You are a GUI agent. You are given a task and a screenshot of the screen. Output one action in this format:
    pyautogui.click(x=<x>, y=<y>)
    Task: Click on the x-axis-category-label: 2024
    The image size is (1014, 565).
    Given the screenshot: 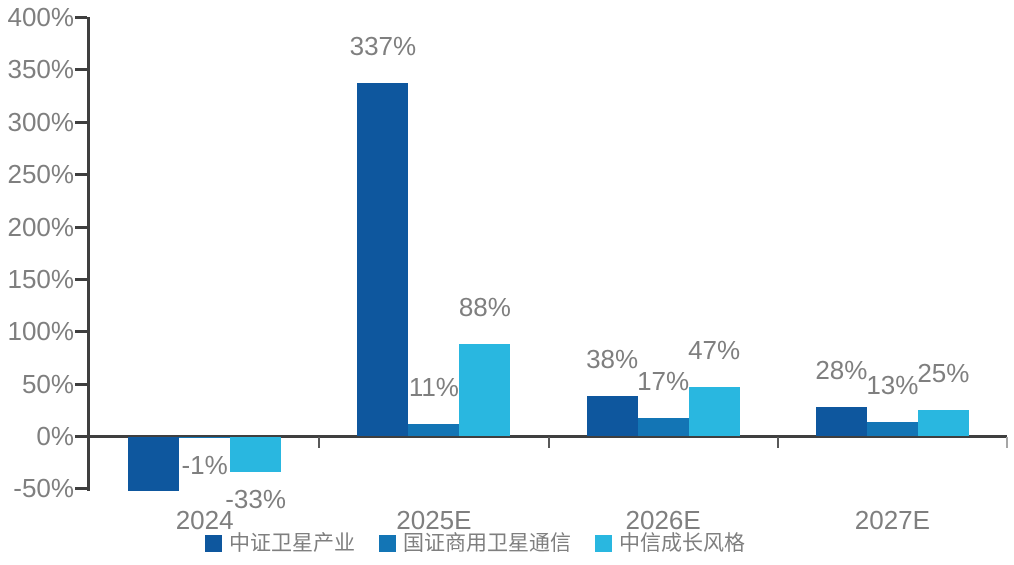 What is the action you would take?
    pyautogui.click(x=204, y=520)
    